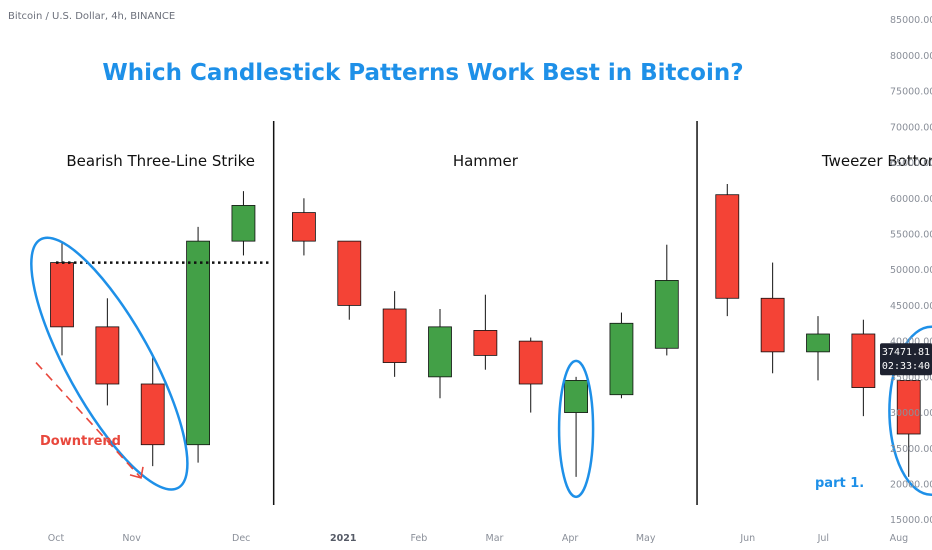 This screenshot has height=550, width=932. Describe the element at coordinates (911, 234) in the screenshot. I see `y-tick-label: 55000.00` at that location.